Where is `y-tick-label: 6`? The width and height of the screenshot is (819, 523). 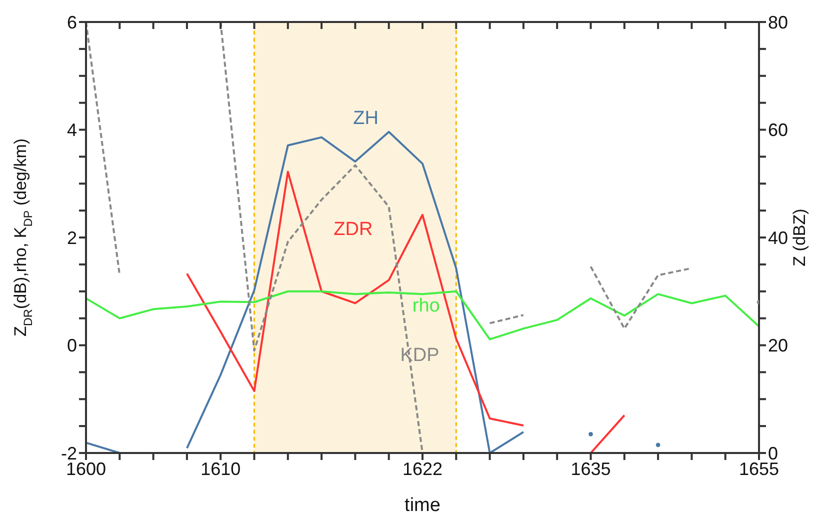 y-tick-label: 6 is located at coordinates (71, 22).